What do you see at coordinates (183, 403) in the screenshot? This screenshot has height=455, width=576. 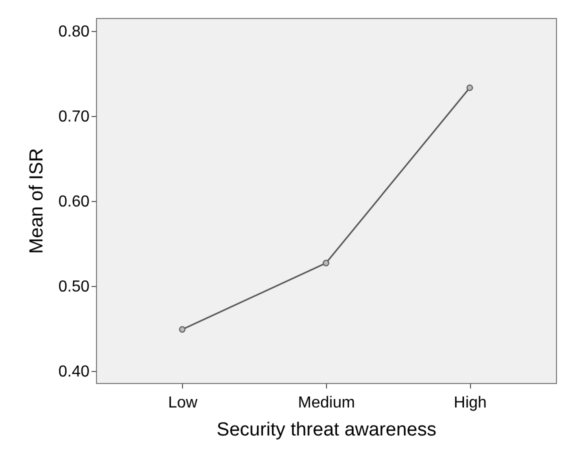 I see `x-tick-label: Low` at bounding box center [183, 403].